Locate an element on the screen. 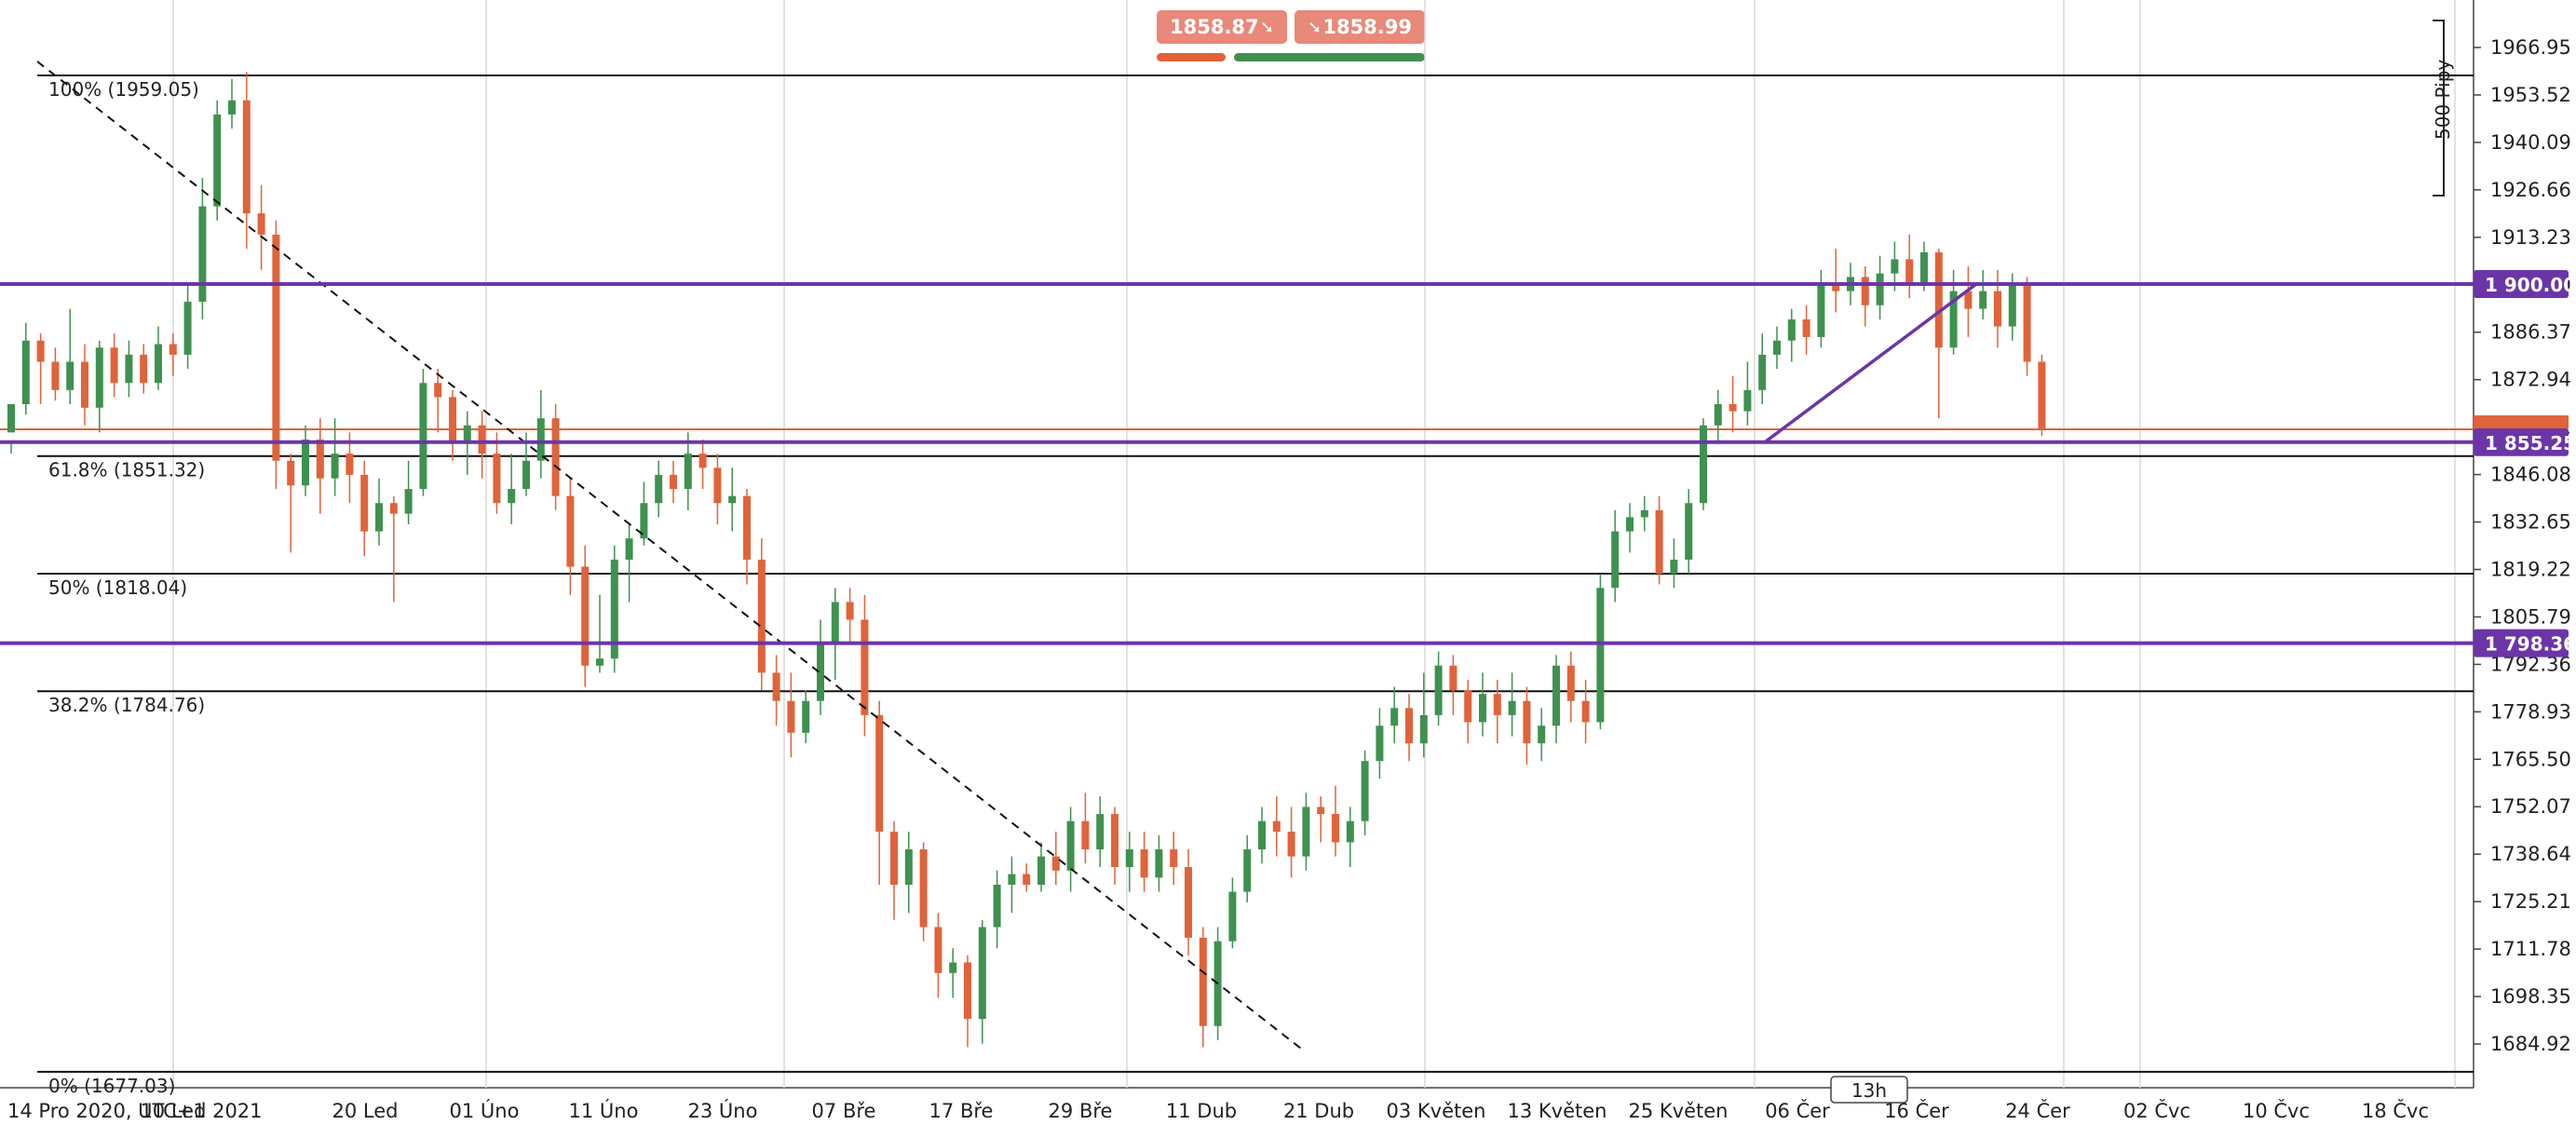 The image size is (2576, 1125). y-tick-label: 1684.92 is located at coordinates (2530, 1044).